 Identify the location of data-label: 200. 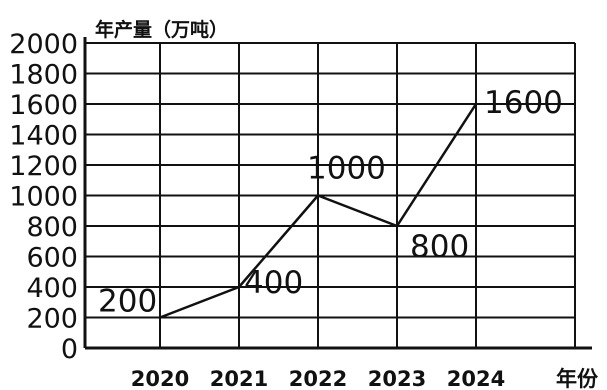
(127, 302).